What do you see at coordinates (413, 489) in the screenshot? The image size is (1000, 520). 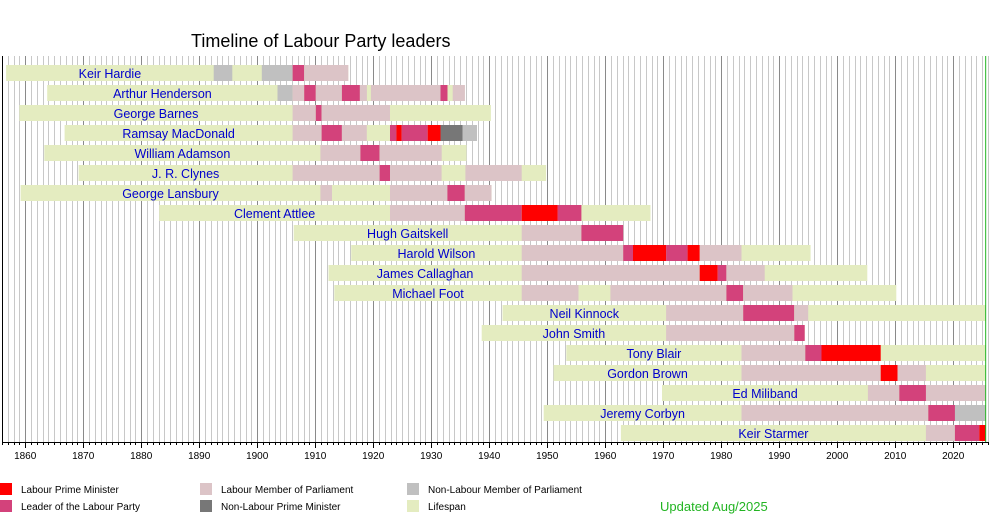 I see `legend-swatch-non-labour-mp` at bounding box center [413, 489].